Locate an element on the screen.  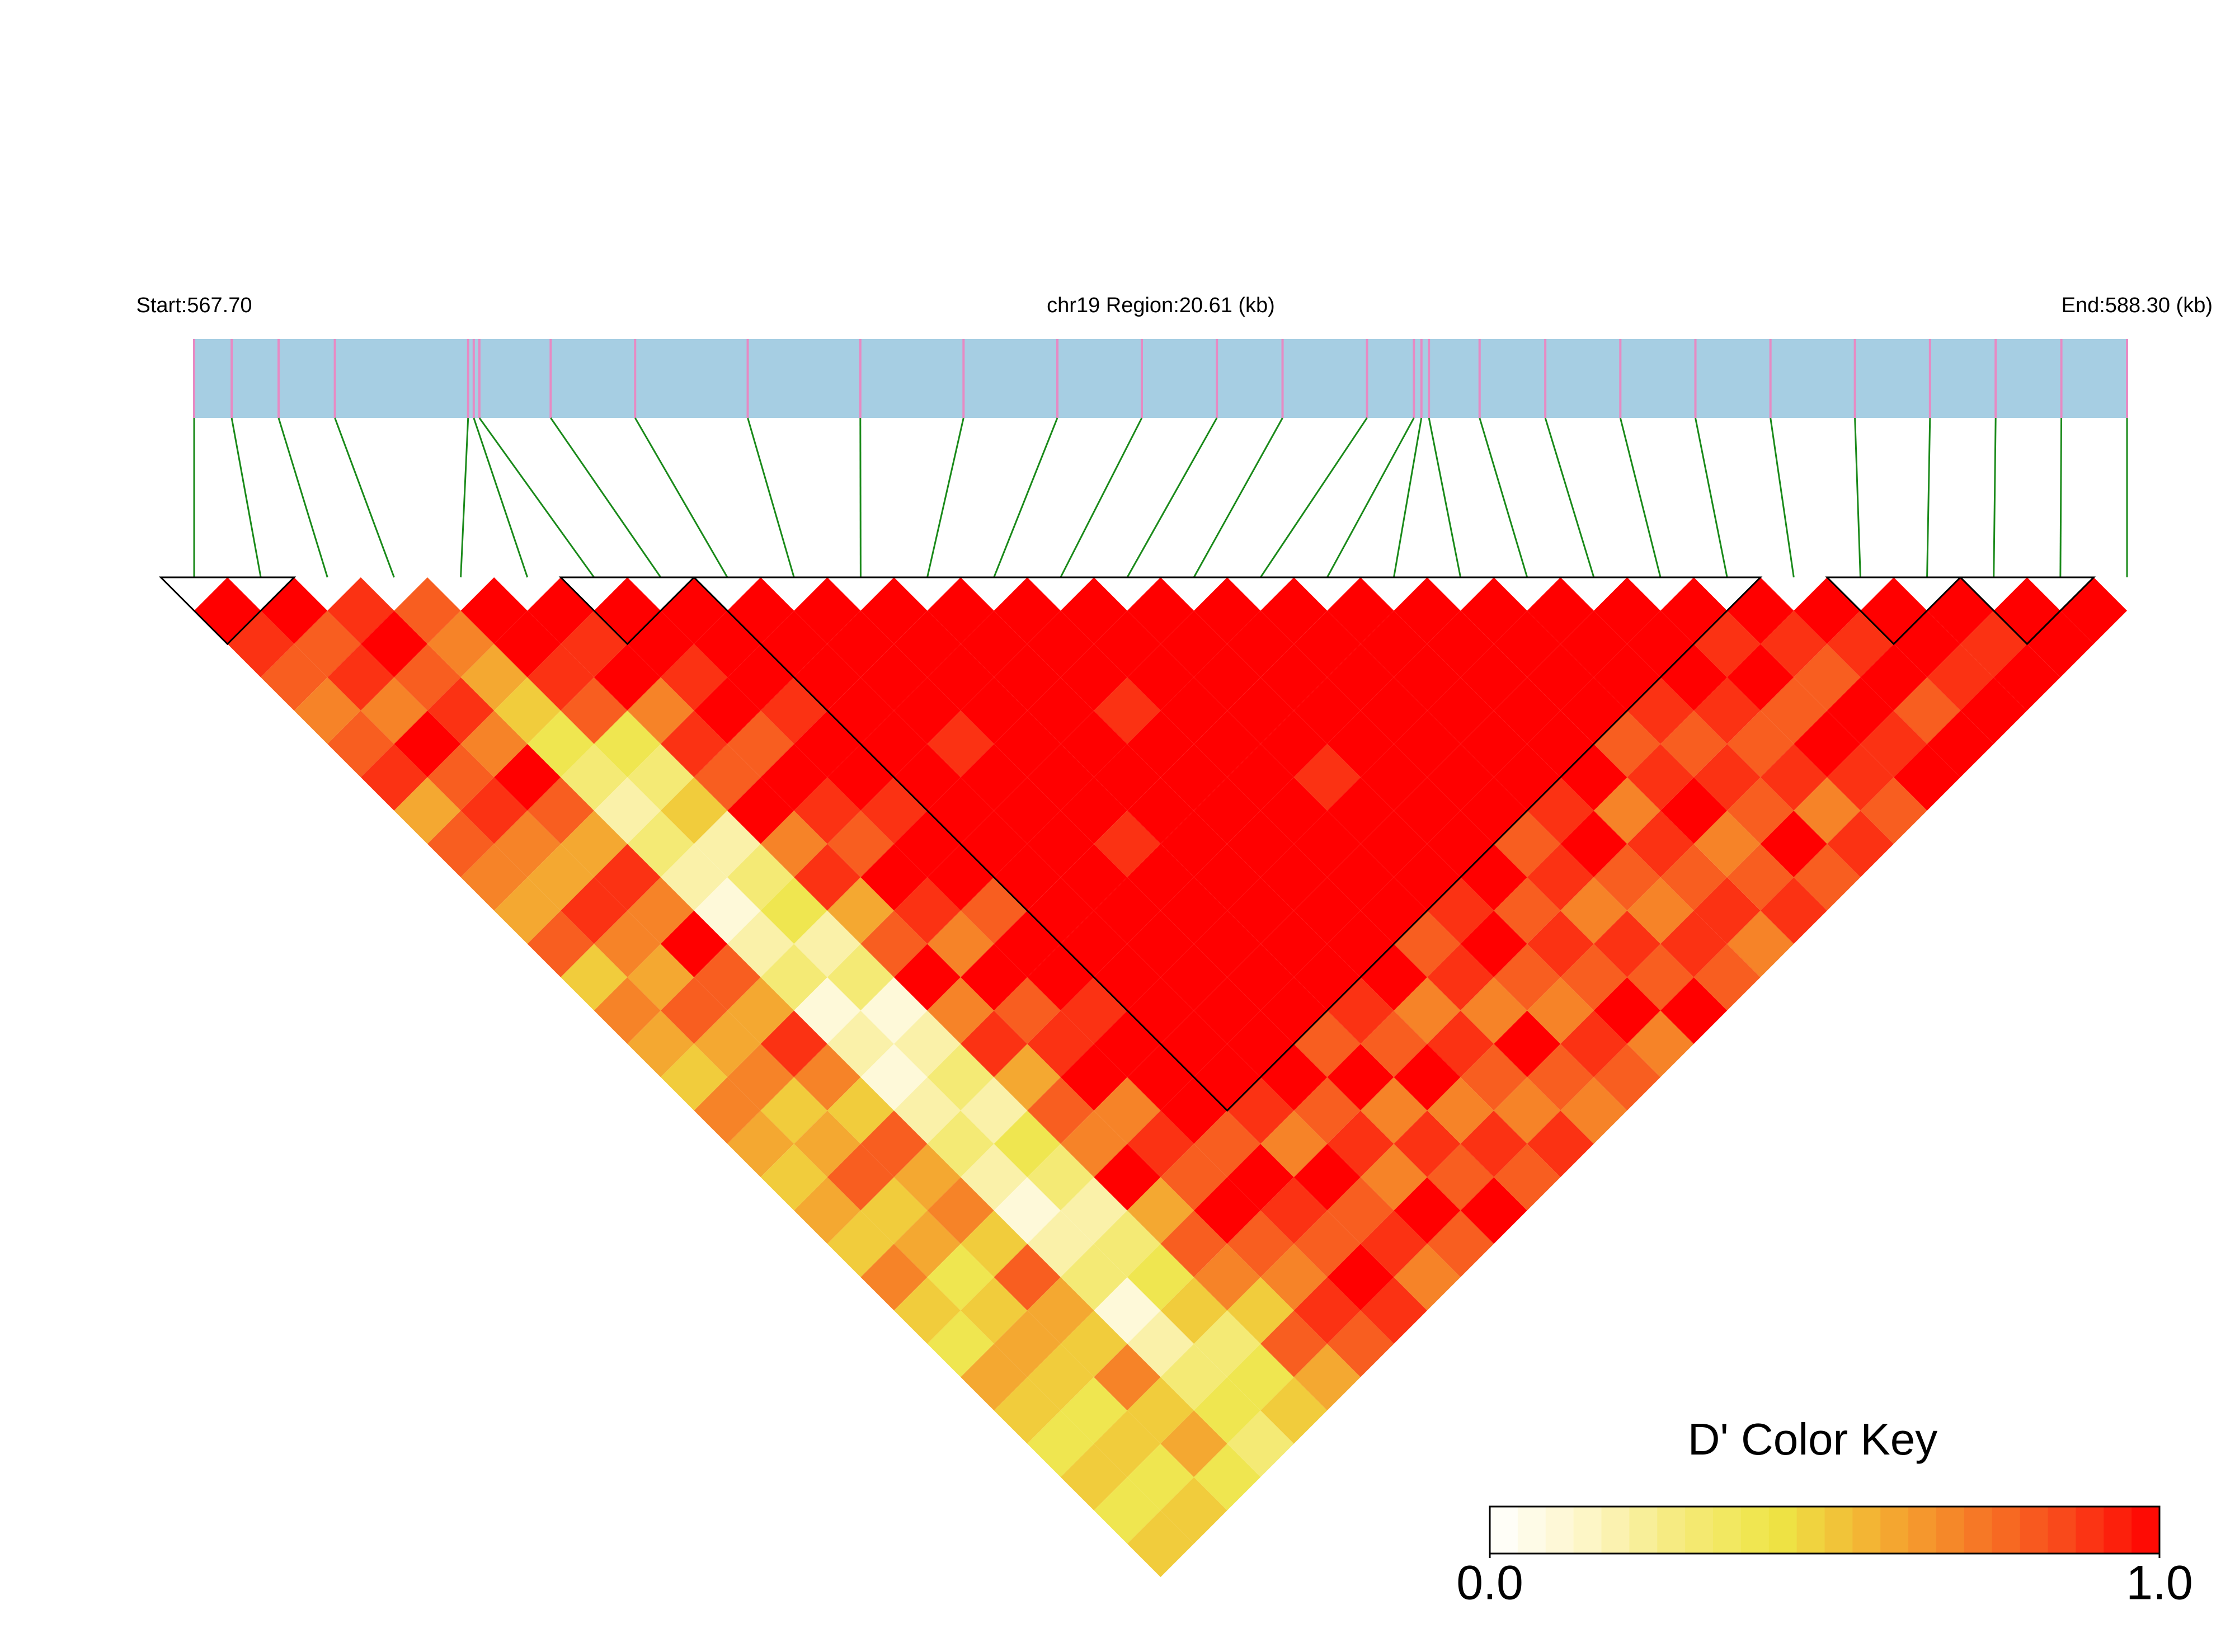
end-label: End:588.30 (kb) is located at coordinates (2137, 306).